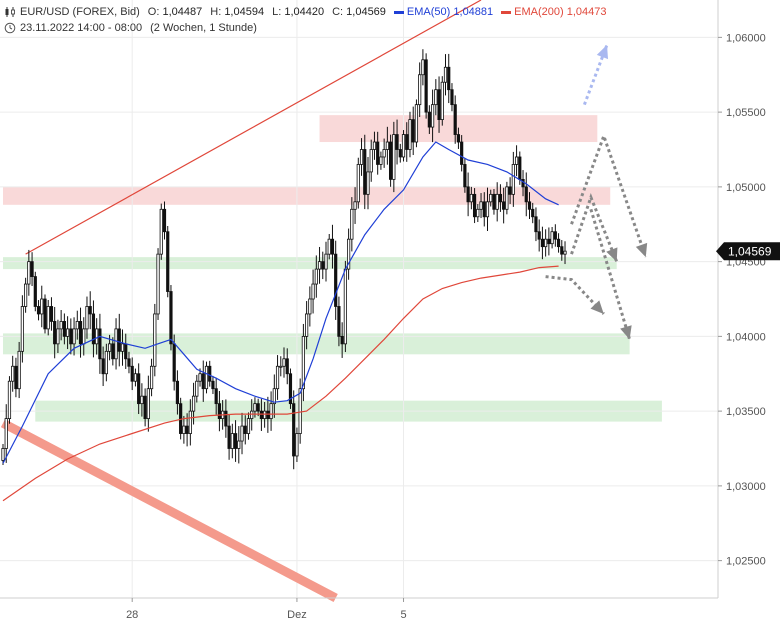 This screenshot has width=780, height=625. What do you see at coordinates (304, 12) in the screenshot?
I see `legend-low: 1,04420` at bounding box center [304, 12].